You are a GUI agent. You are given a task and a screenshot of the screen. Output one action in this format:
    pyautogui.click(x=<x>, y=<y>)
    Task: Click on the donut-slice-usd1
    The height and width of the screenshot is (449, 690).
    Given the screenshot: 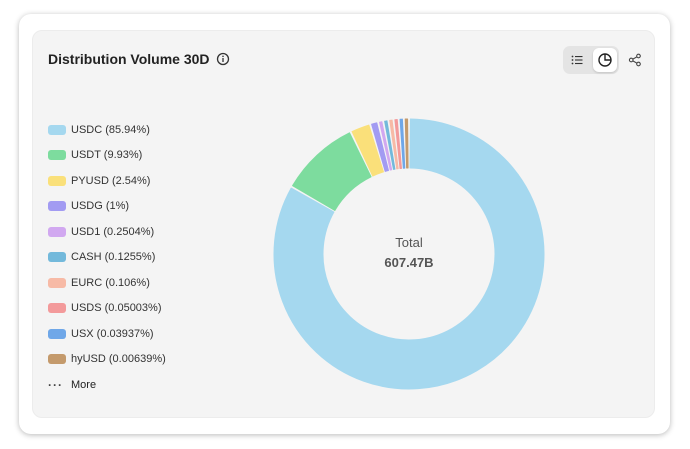 What is the action you would take?
    pyautogui.click(x=386, y=146)
    